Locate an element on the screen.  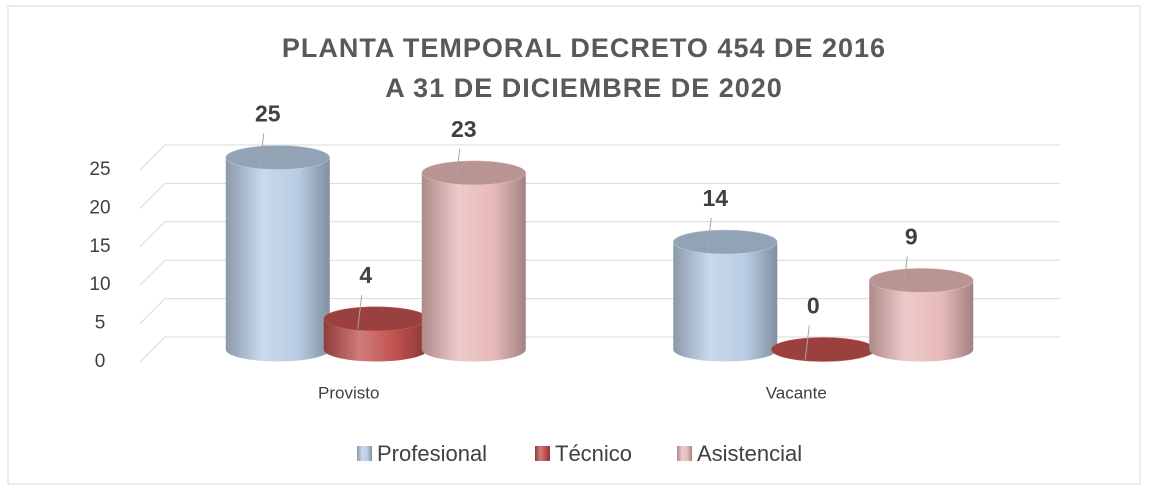
data-label: 4 is located at coordinates (365, 275).